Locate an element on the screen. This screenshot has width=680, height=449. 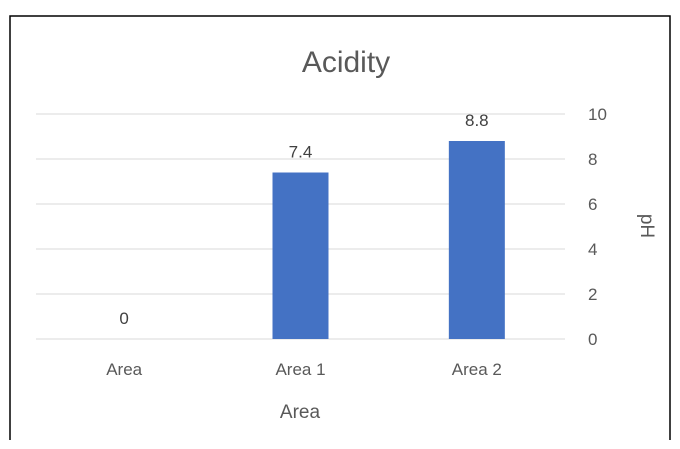
x-tick-label: Area 1 is located at coordinates (300, 369).